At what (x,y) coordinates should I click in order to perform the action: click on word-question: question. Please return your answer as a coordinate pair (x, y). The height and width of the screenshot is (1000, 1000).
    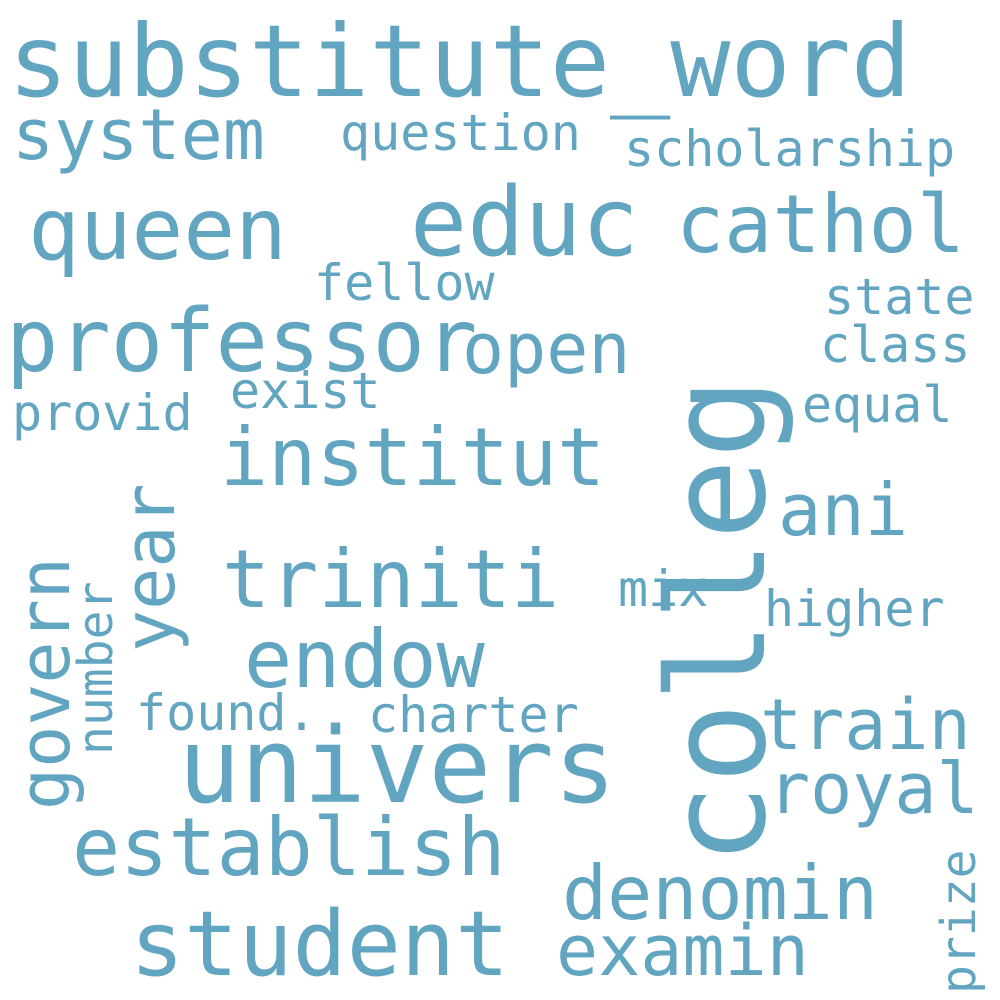
    Looking at the image, I should click on (460, 133).